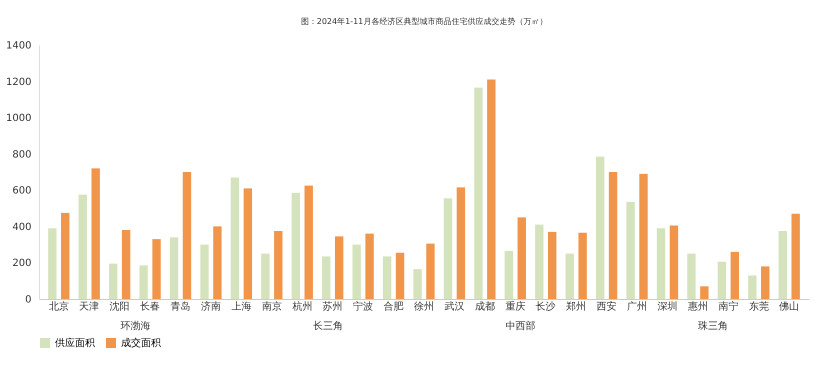  I want to click on x-tick-label: 长春, so click(150, 306).